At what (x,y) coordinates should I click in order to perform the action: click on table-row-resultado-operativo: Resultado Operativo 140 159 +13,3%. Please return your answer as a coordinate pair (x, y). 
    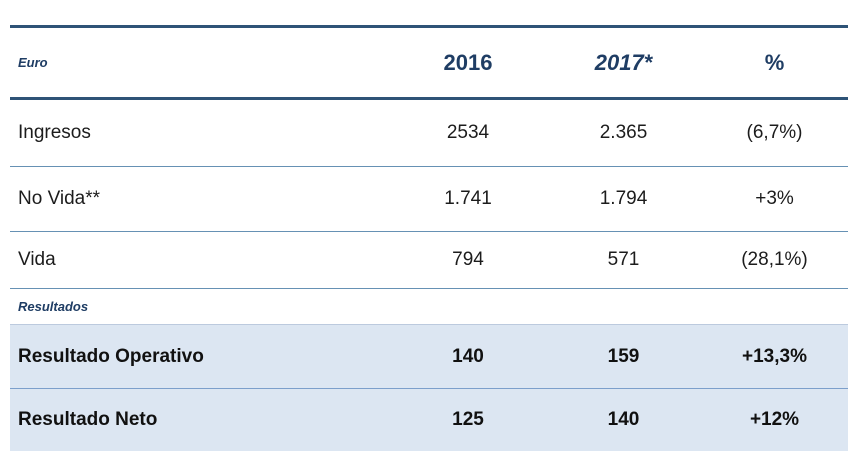
    Looking at the image, I should click on (429, 357).